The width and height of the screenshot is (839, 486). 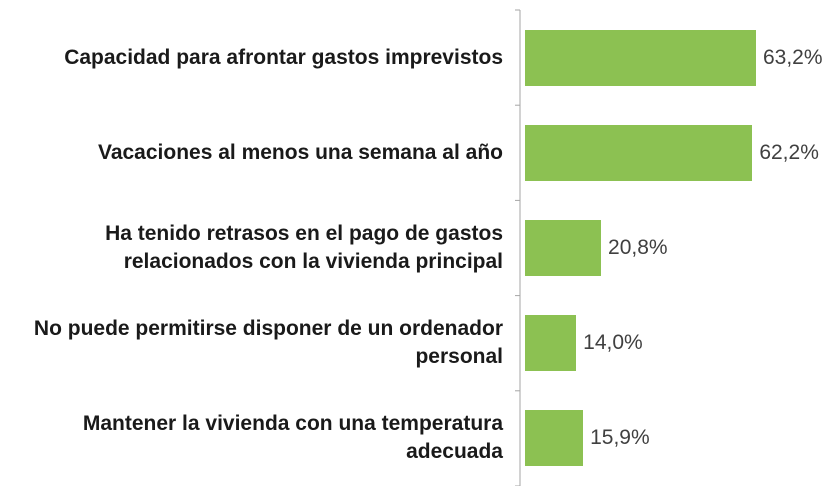 What do you see at coordinates (792, 57) in the screenshot?
I see `value-label: 63,2%` at bounding box center [792, 57].